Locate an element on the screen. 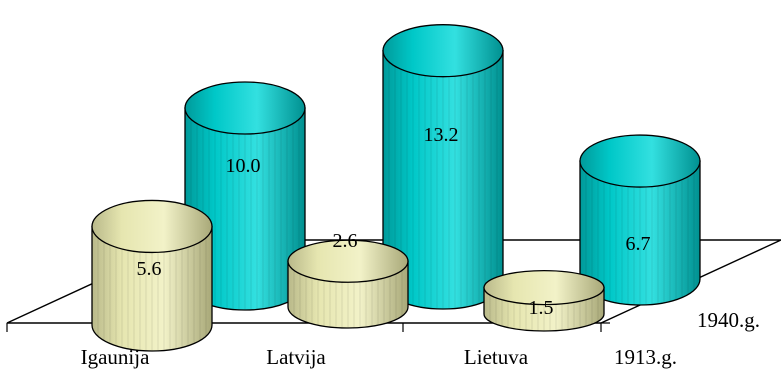 The width and height of the screenshot is (781, 376). bar-body is located at coordinates (152, 288).